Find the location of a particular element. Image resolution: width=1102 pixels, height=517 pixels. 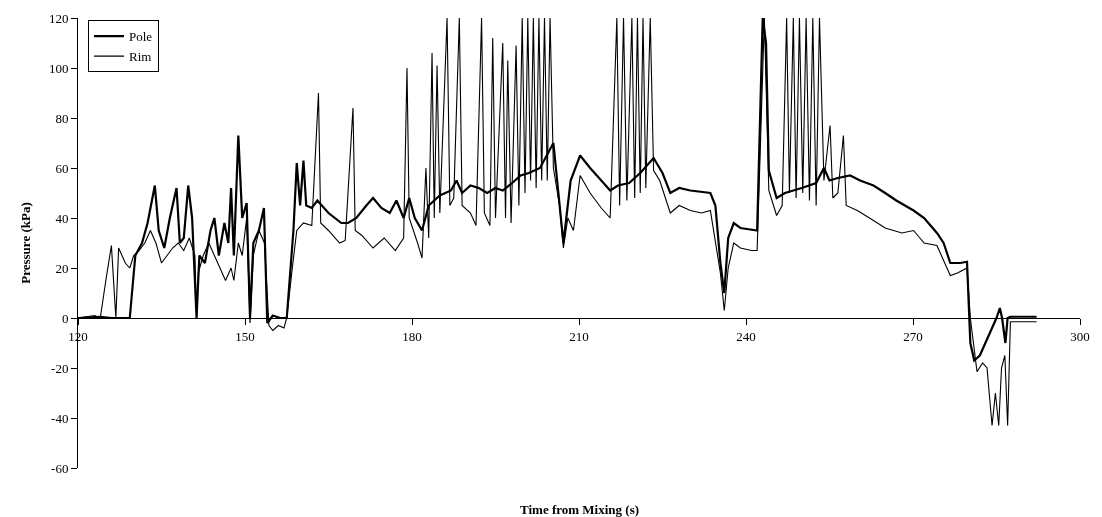

y-tick-label: -40 is located at coordinates (60, 418).